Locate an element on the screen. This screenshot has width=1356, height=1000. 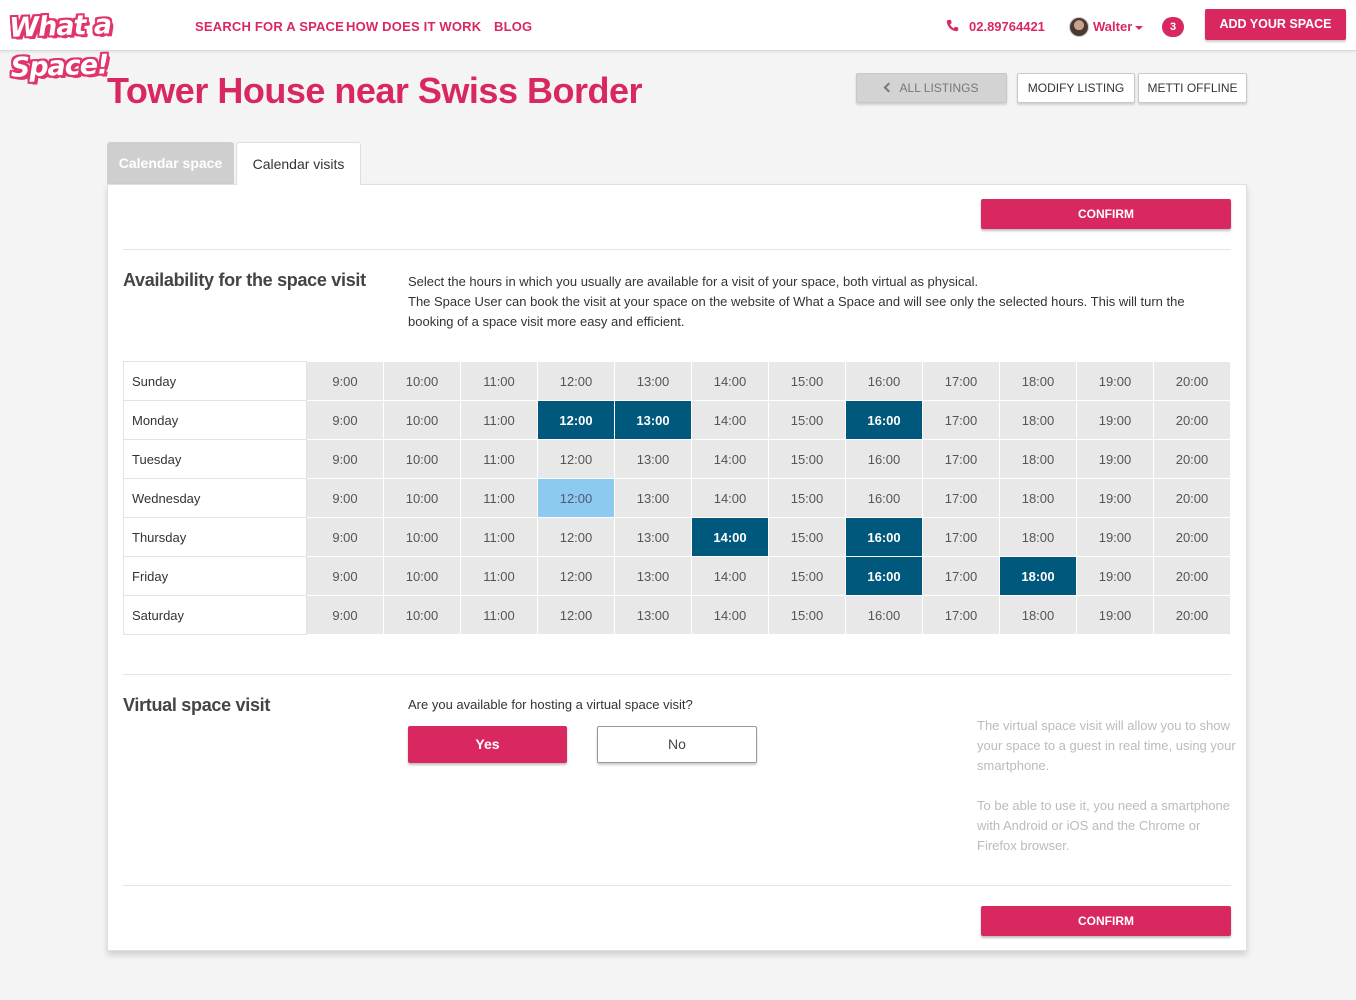
yes-button: Yes is located at coordinates (487, 744).